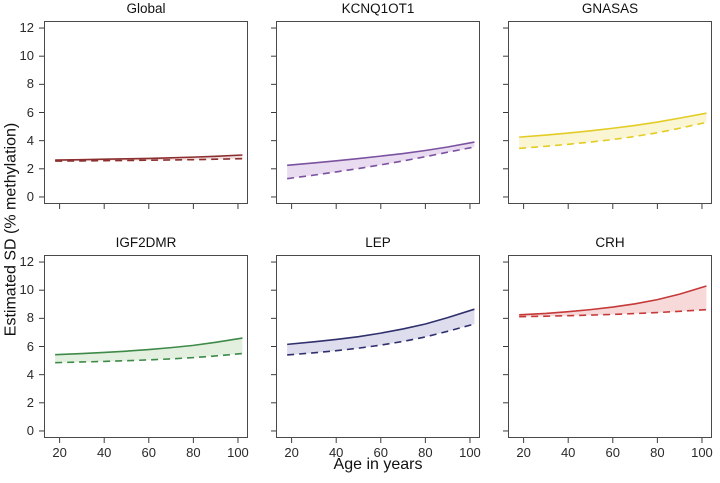 Image resolution: width=720 pixels, height=483 pixels. What do you see at coordinates (146, 242) in the screenshot?
I see `panel-title-igf2dmr: IGF2DMR` at bounding box center [146, 242].